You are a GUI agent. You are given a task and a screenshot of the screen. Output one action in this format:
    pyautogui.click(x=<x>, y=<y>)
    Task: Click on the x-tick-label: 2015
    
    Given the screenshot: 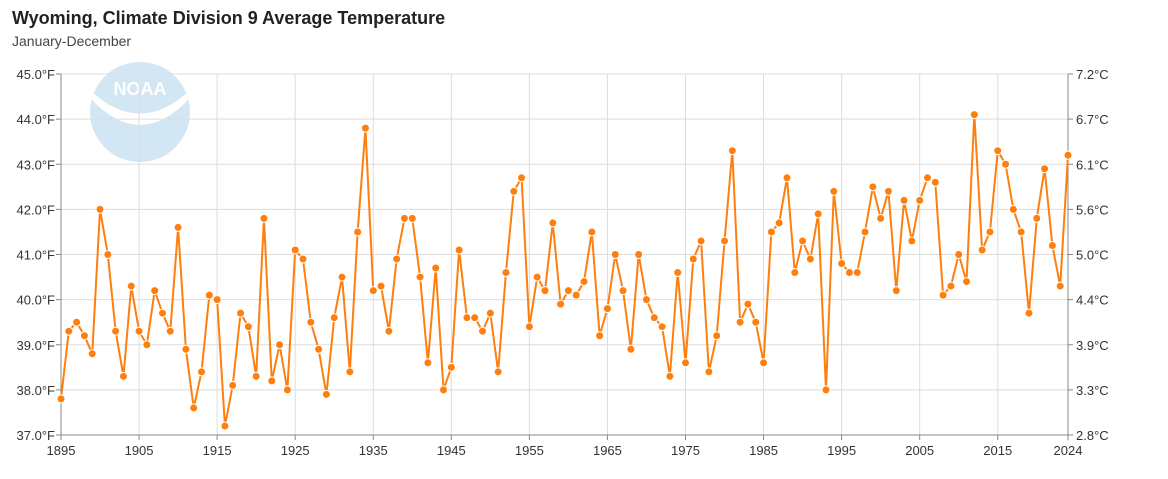 What is the action you would take?
    pyautogui.click(x=997, y=450)
    